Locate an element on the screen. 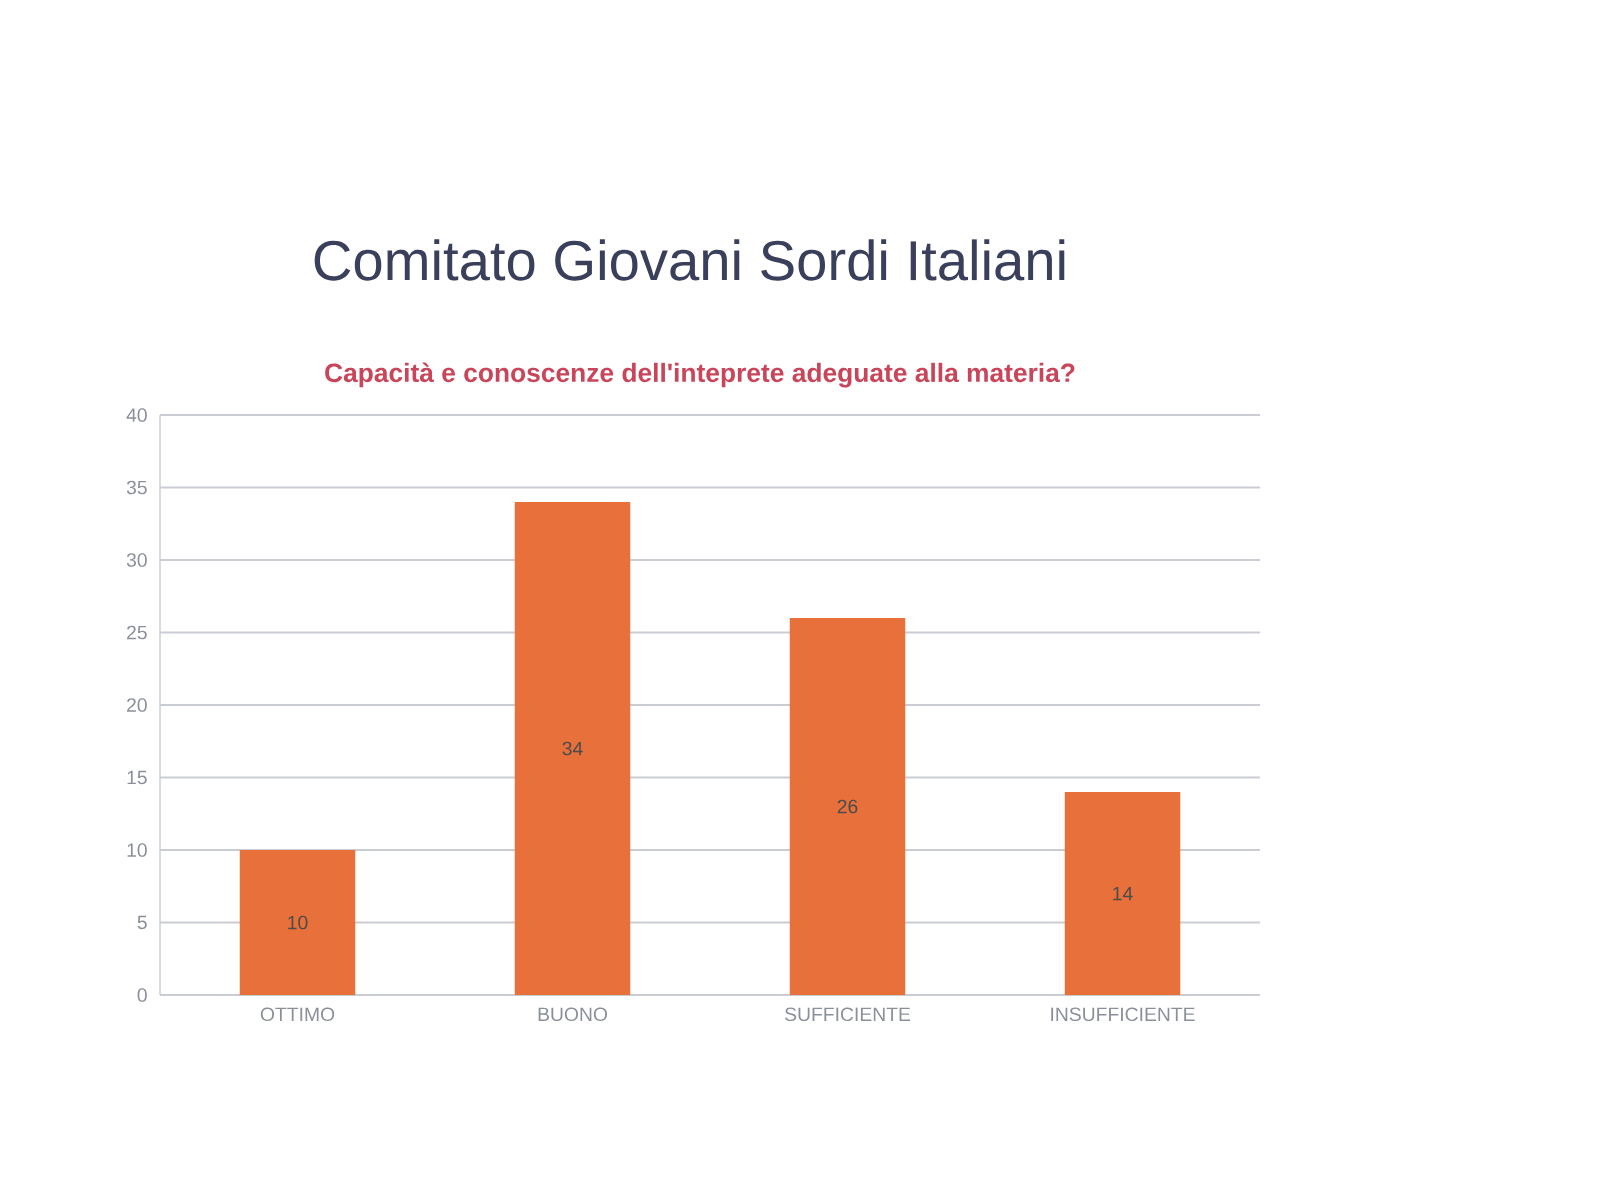 This screenshot has height=1200, width=1600. data-label: 34 is located at coordinates (572, 748).